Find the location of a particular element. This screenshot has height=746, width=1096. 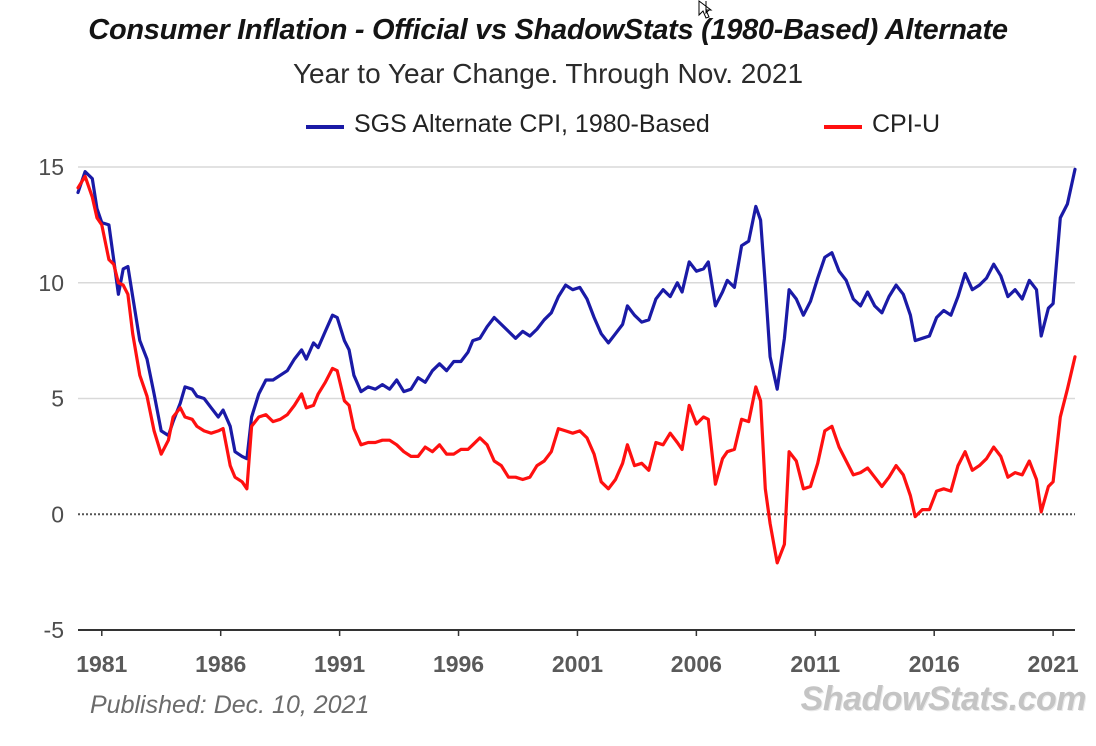

published-note: Published: Dec. 10, 2021 is located at coordinates (230, 705).